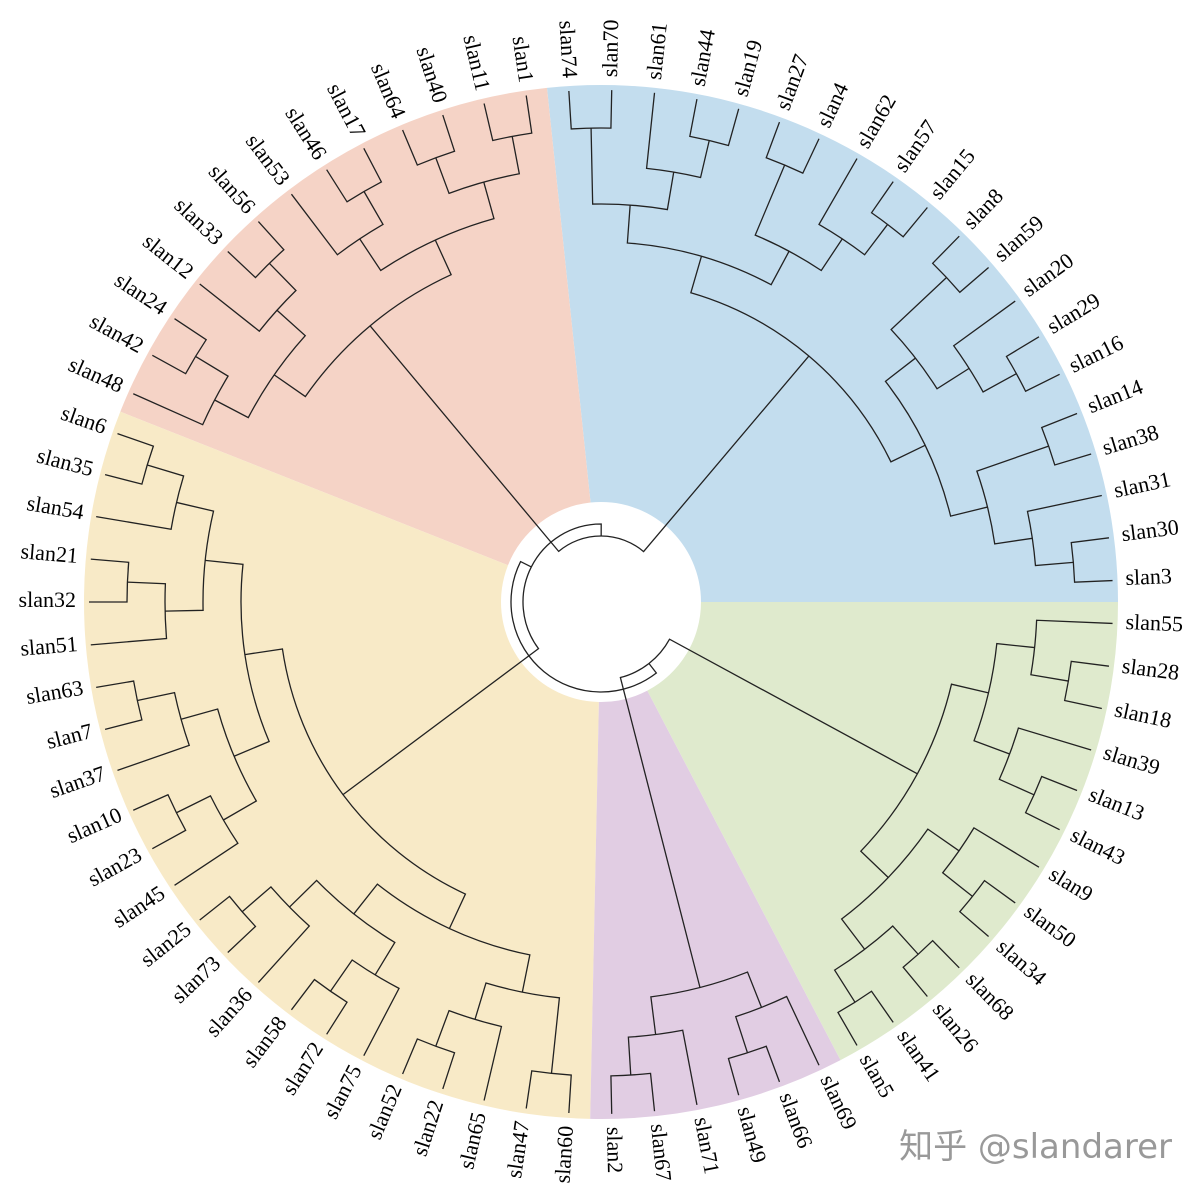 Image resolution: width=1202 pixels, height=1203 pixels. Describe the element at coordinates (141, 293) in the screenshot. I see `leaf-label: slan24` at that location.